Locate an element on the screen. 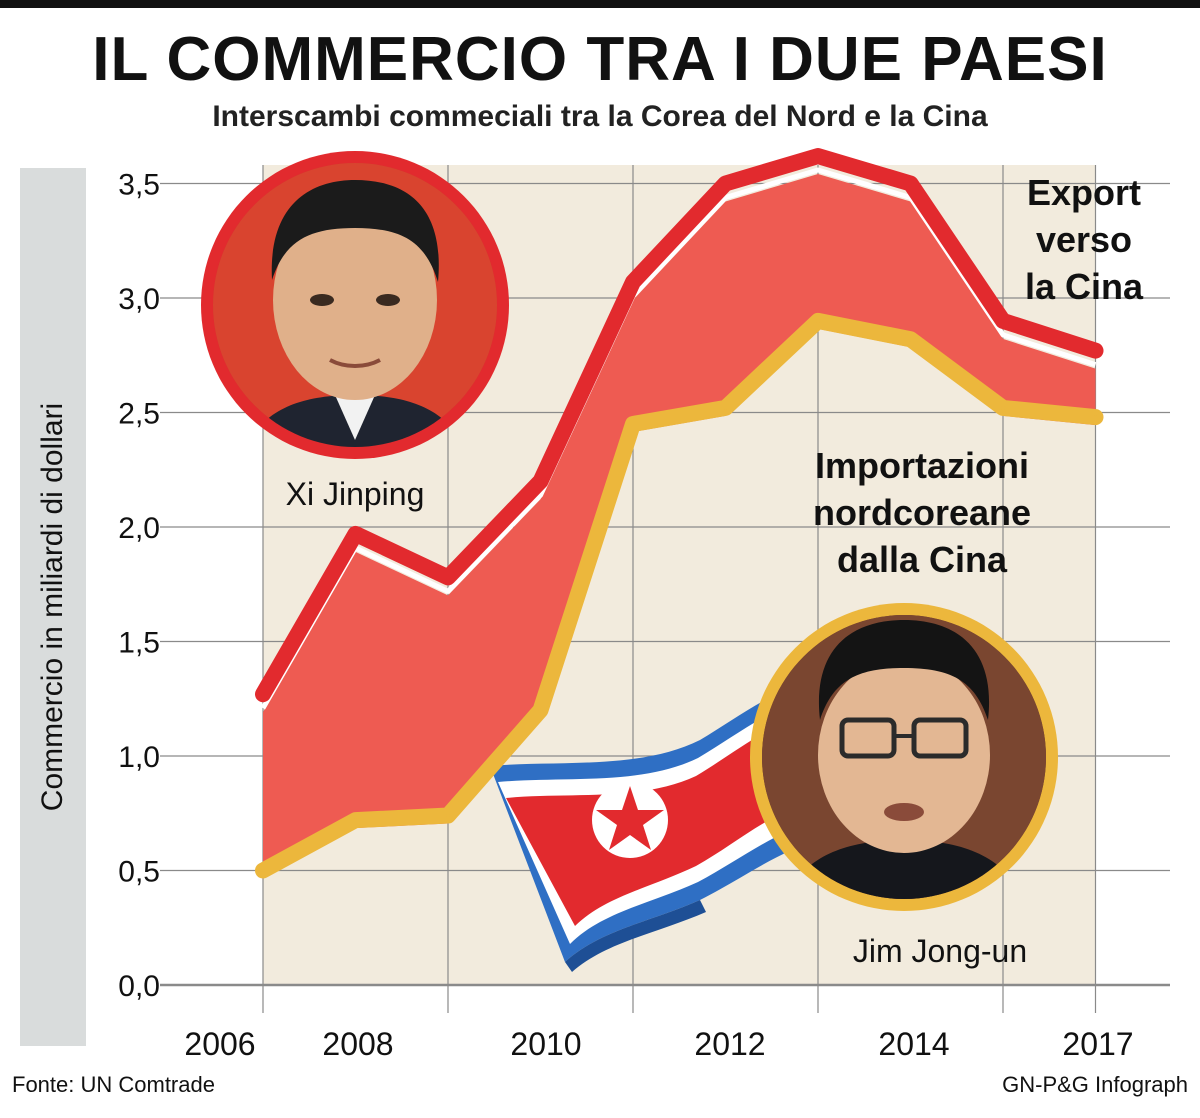  y-tick-label: 1,0 is located at coordinates (139, 757).